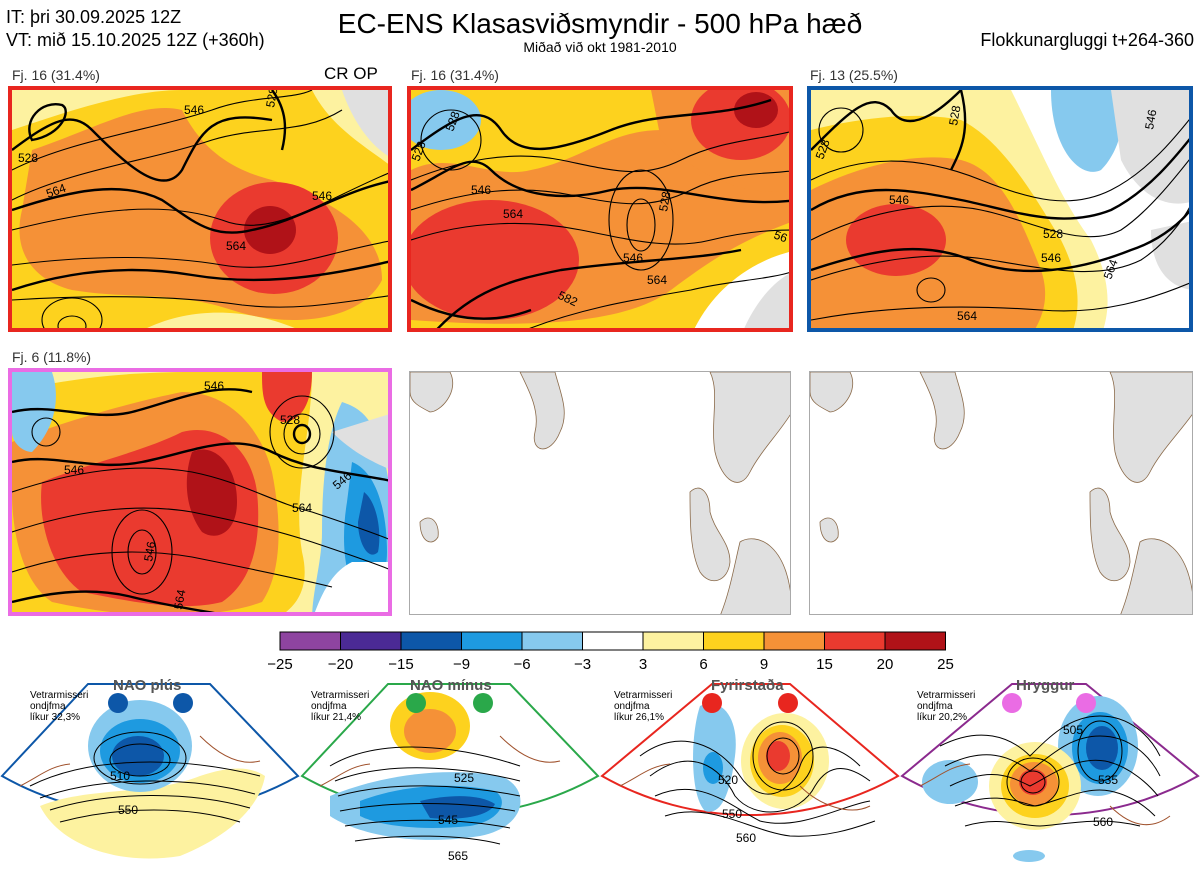 The width and height of the screenshot is (1200, 871). I want to click on cluster-map-3: 528 528 546 546 528 546 564 564, so click(1000, 209).